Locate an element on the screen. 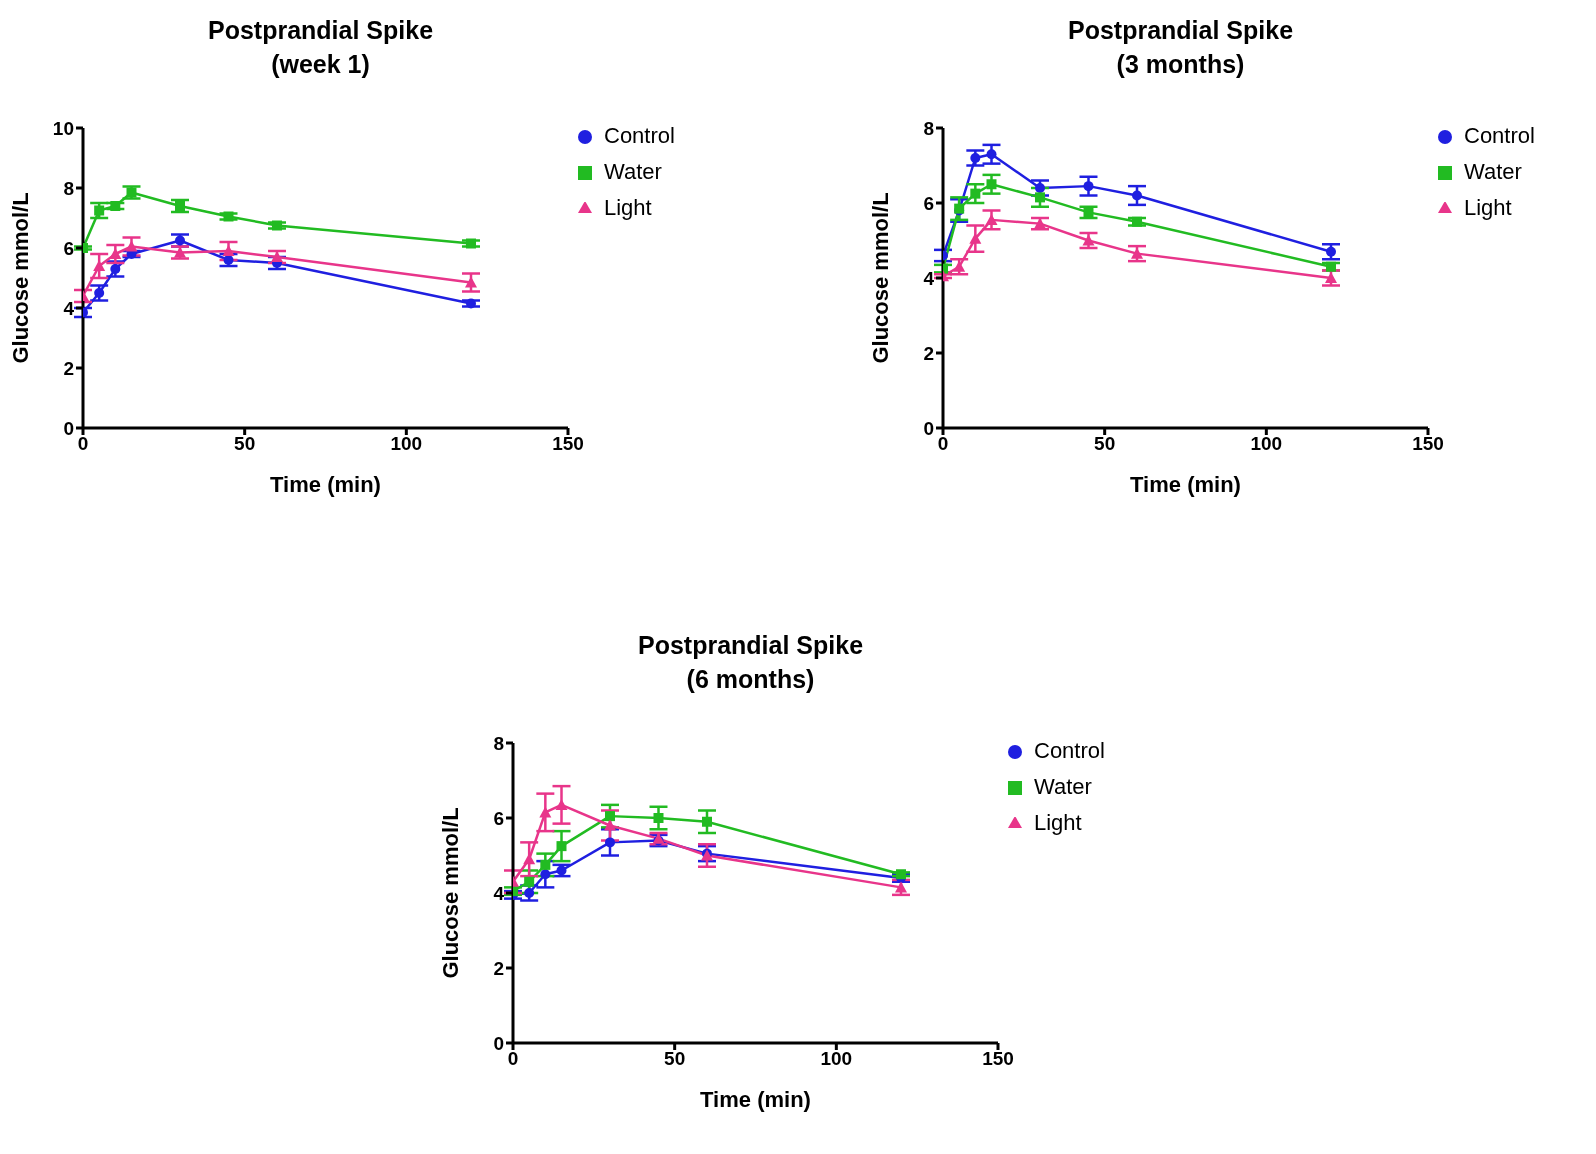 The height and width of the screenshot is (1154, 1596). chart-title: Postprandial Spike (week 1) is located at coordinates (320, 47).